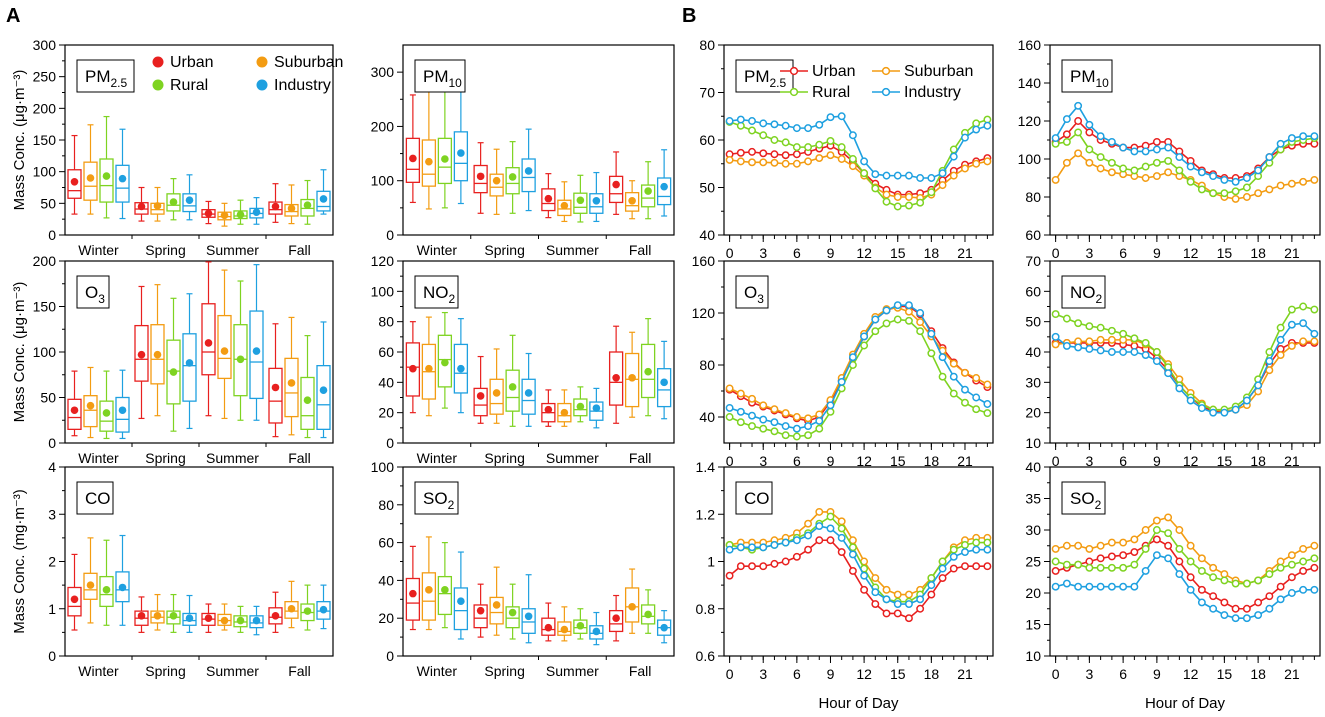  What do you see at coordinates (1033, 443) in the screenshot?
I see `y-tick-label: 10` at bounding box center [1033, 443].